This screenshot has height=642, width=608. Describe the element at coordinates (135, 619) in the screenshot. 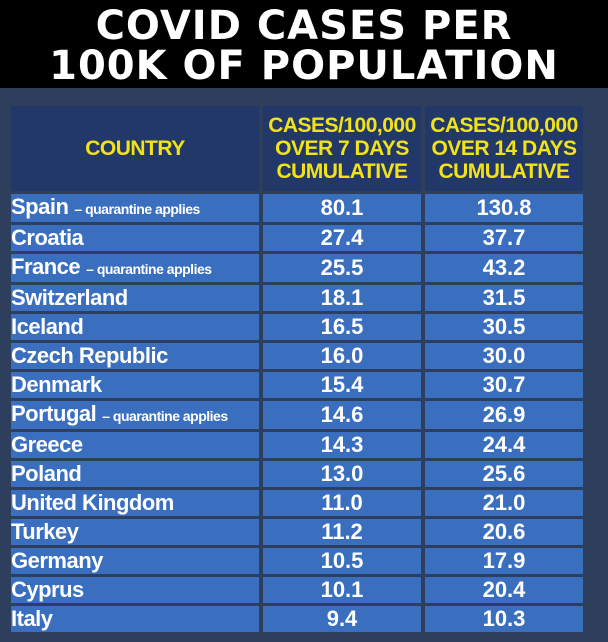

I see `country-cell: Italy` at that location.